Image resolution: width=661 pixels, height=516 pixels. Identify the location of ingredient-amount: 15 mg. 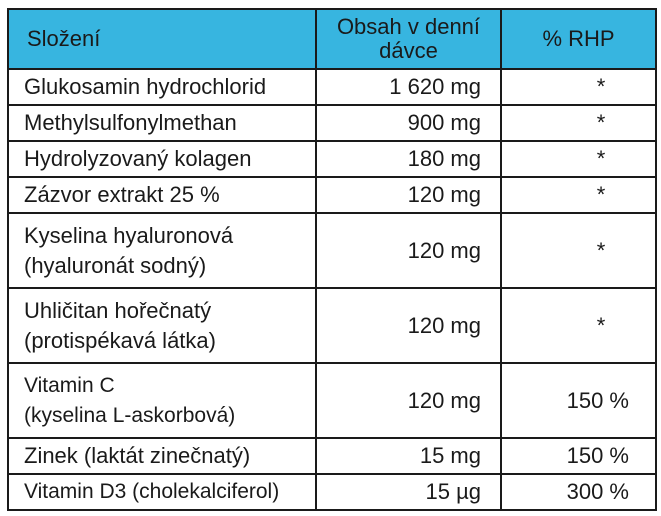
(408, 456).